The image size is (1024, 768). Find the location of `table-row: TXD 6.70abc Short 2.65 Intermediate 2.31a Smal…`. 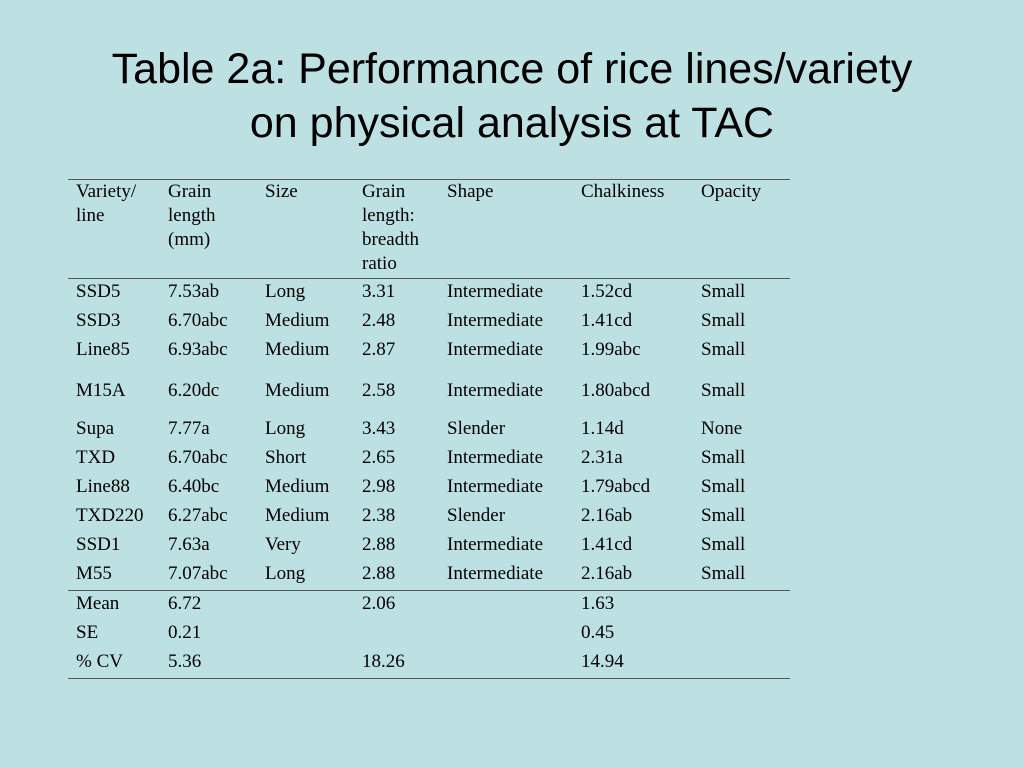

table-row: TXD 6.70abc Short 2.65 Intermediate 2.31a Smal… is located at coordinates (429, 459).